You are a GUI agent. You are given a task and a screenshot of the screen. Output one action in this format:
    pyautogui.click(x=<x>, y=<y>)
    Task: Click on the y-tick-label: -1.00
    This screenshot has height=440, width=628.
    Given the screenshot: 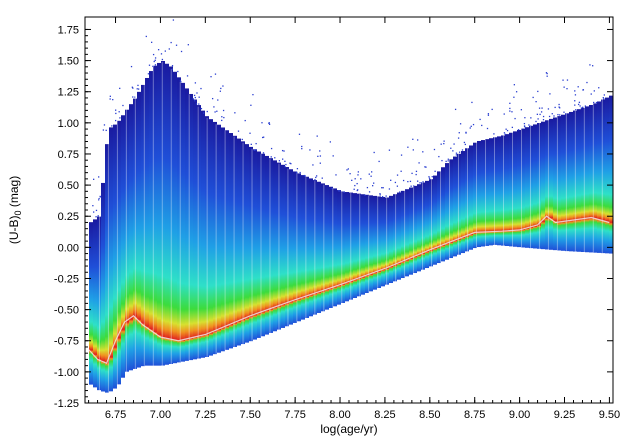 What is the action you would take?
    pyautogui.click(x=66, y=373)
    